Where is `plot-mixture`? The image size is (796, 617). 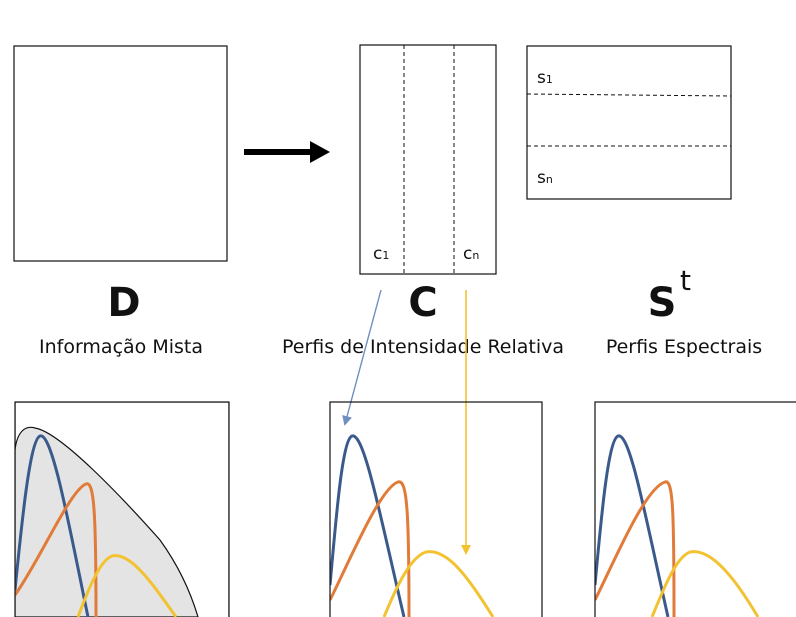
plot-mixture is located at coordinates (122, 509).